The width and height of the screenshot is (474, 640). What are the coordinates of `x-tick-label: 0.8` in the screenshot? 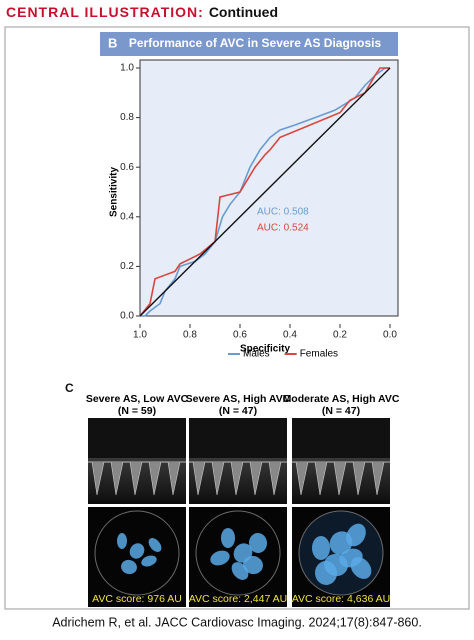 It's located at (190, 335).